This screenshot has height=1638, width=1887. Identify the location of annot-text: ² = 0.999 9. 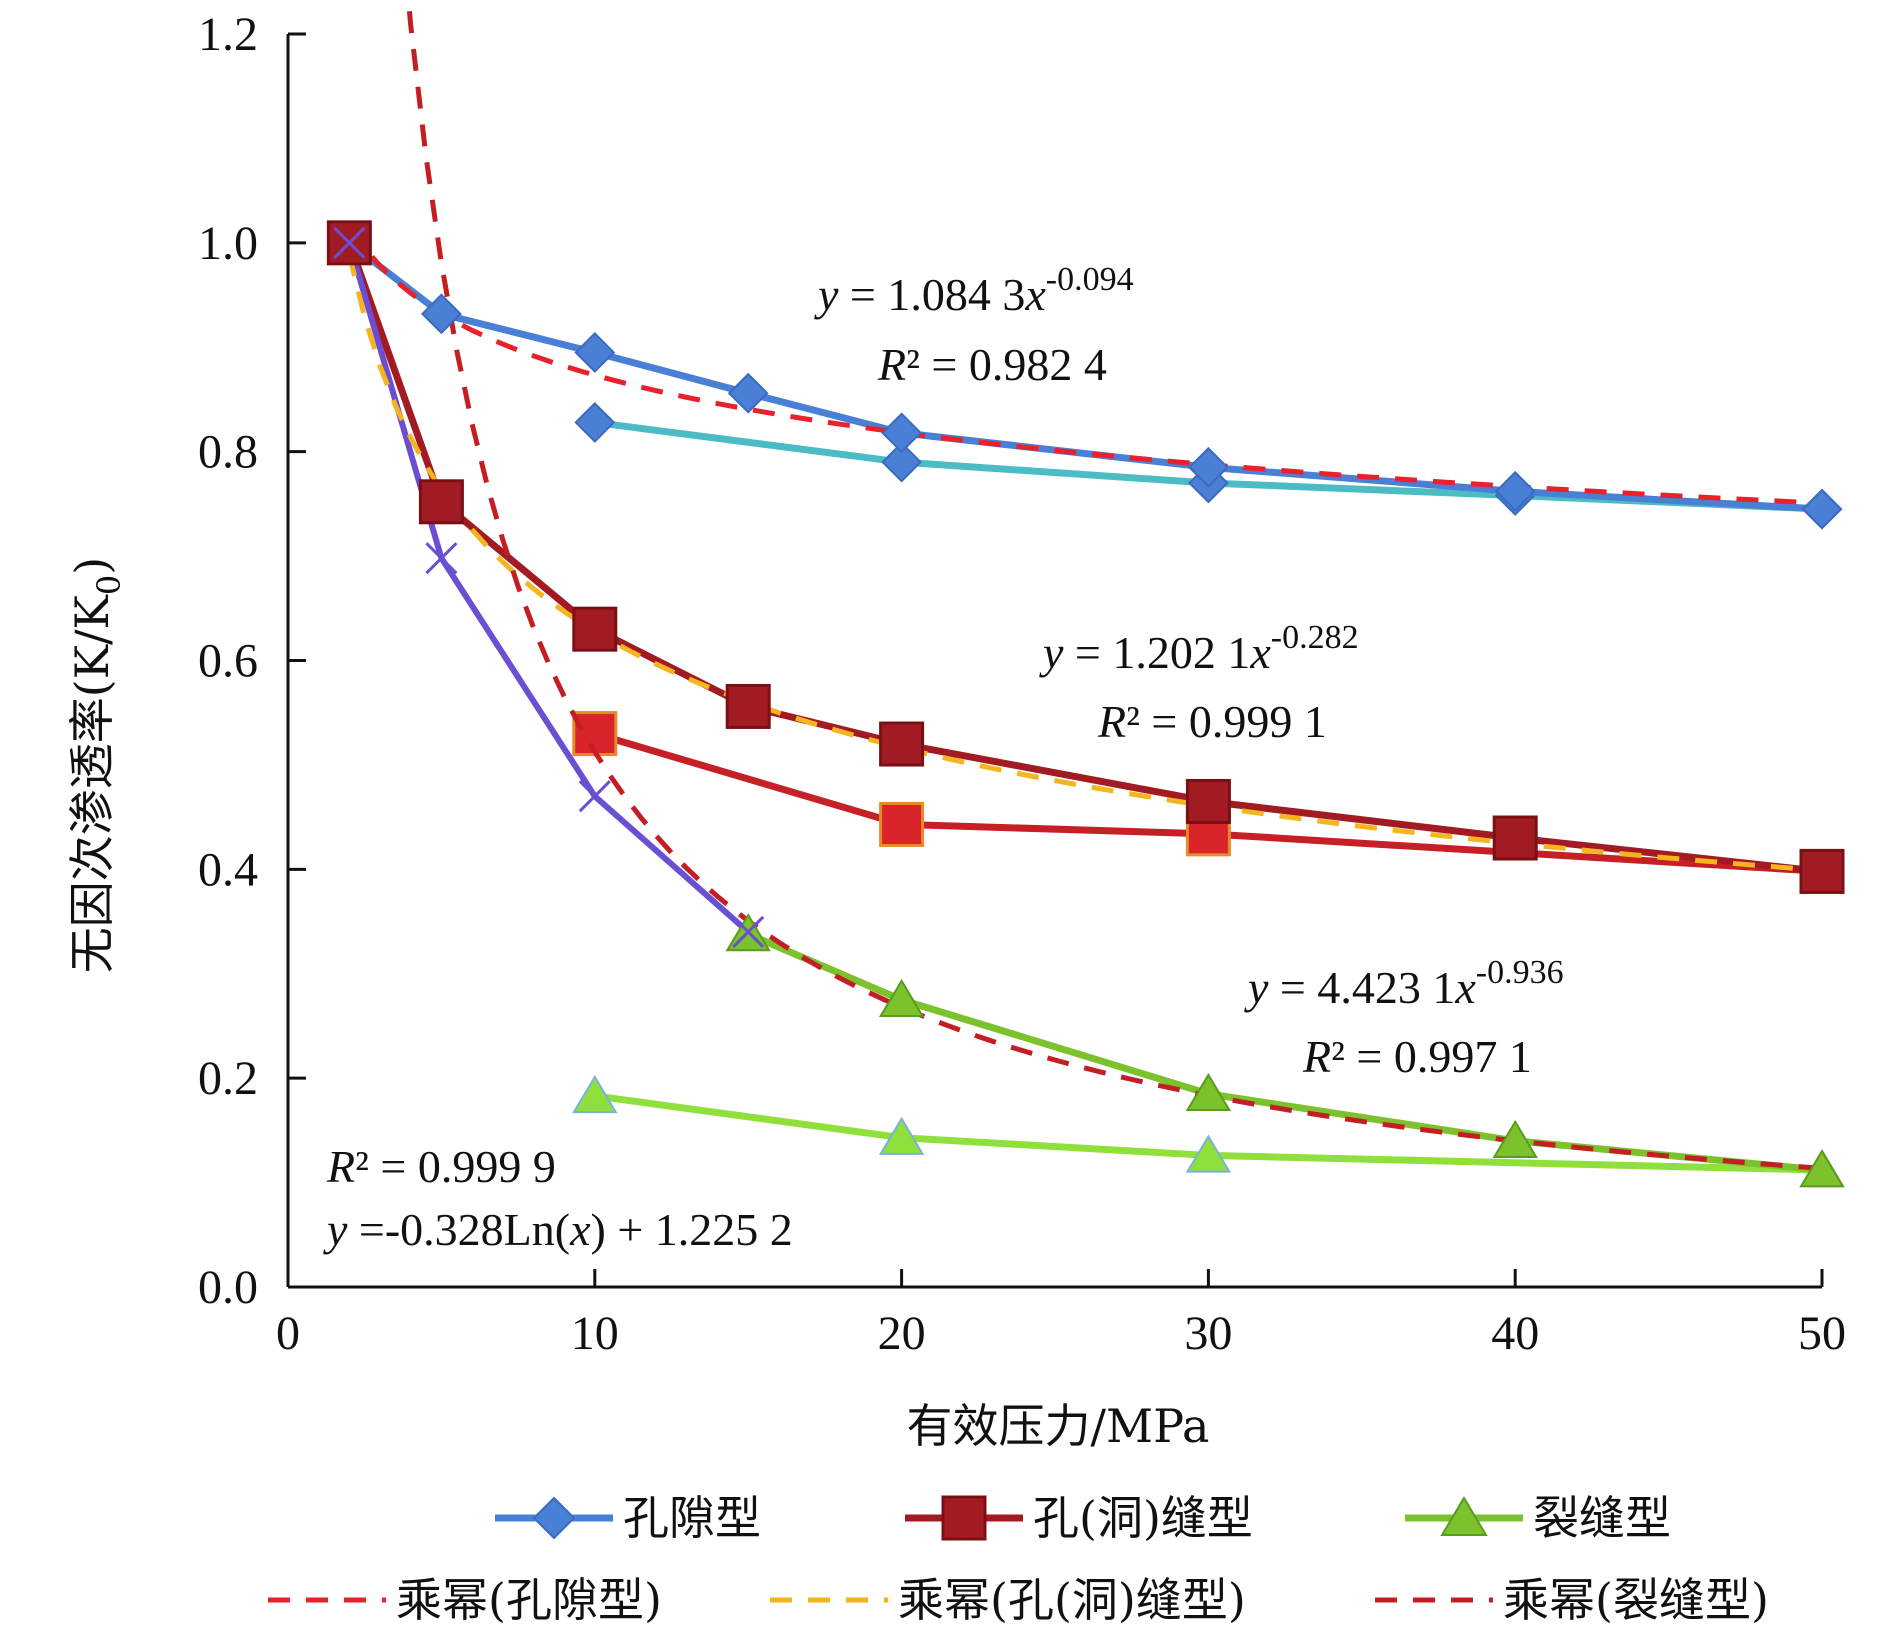
(455, 1166).